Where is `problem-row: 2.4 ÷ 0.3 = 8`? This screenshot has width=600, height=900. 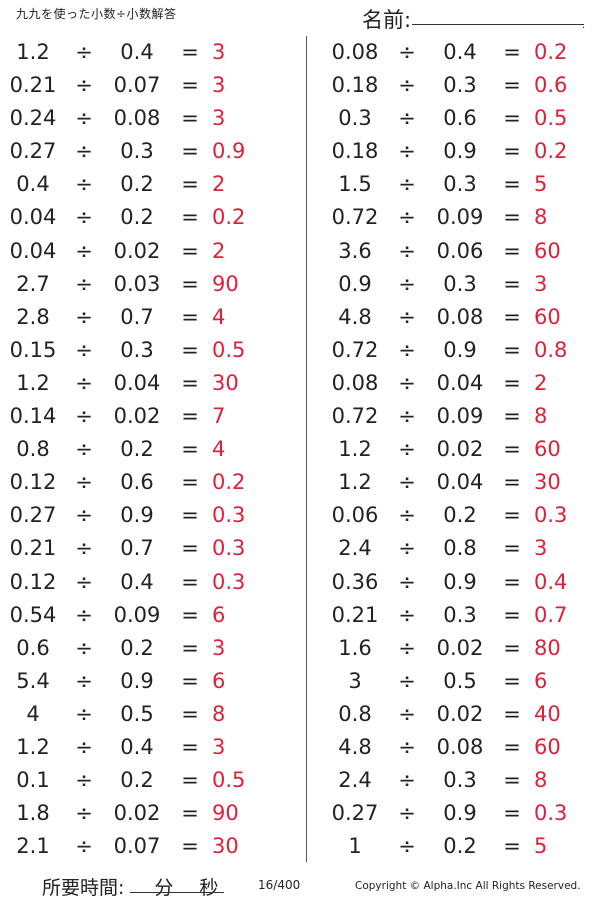
problem-row: 2.4 ÷ 0.3 = 8 is located at coordinates (461, 780).